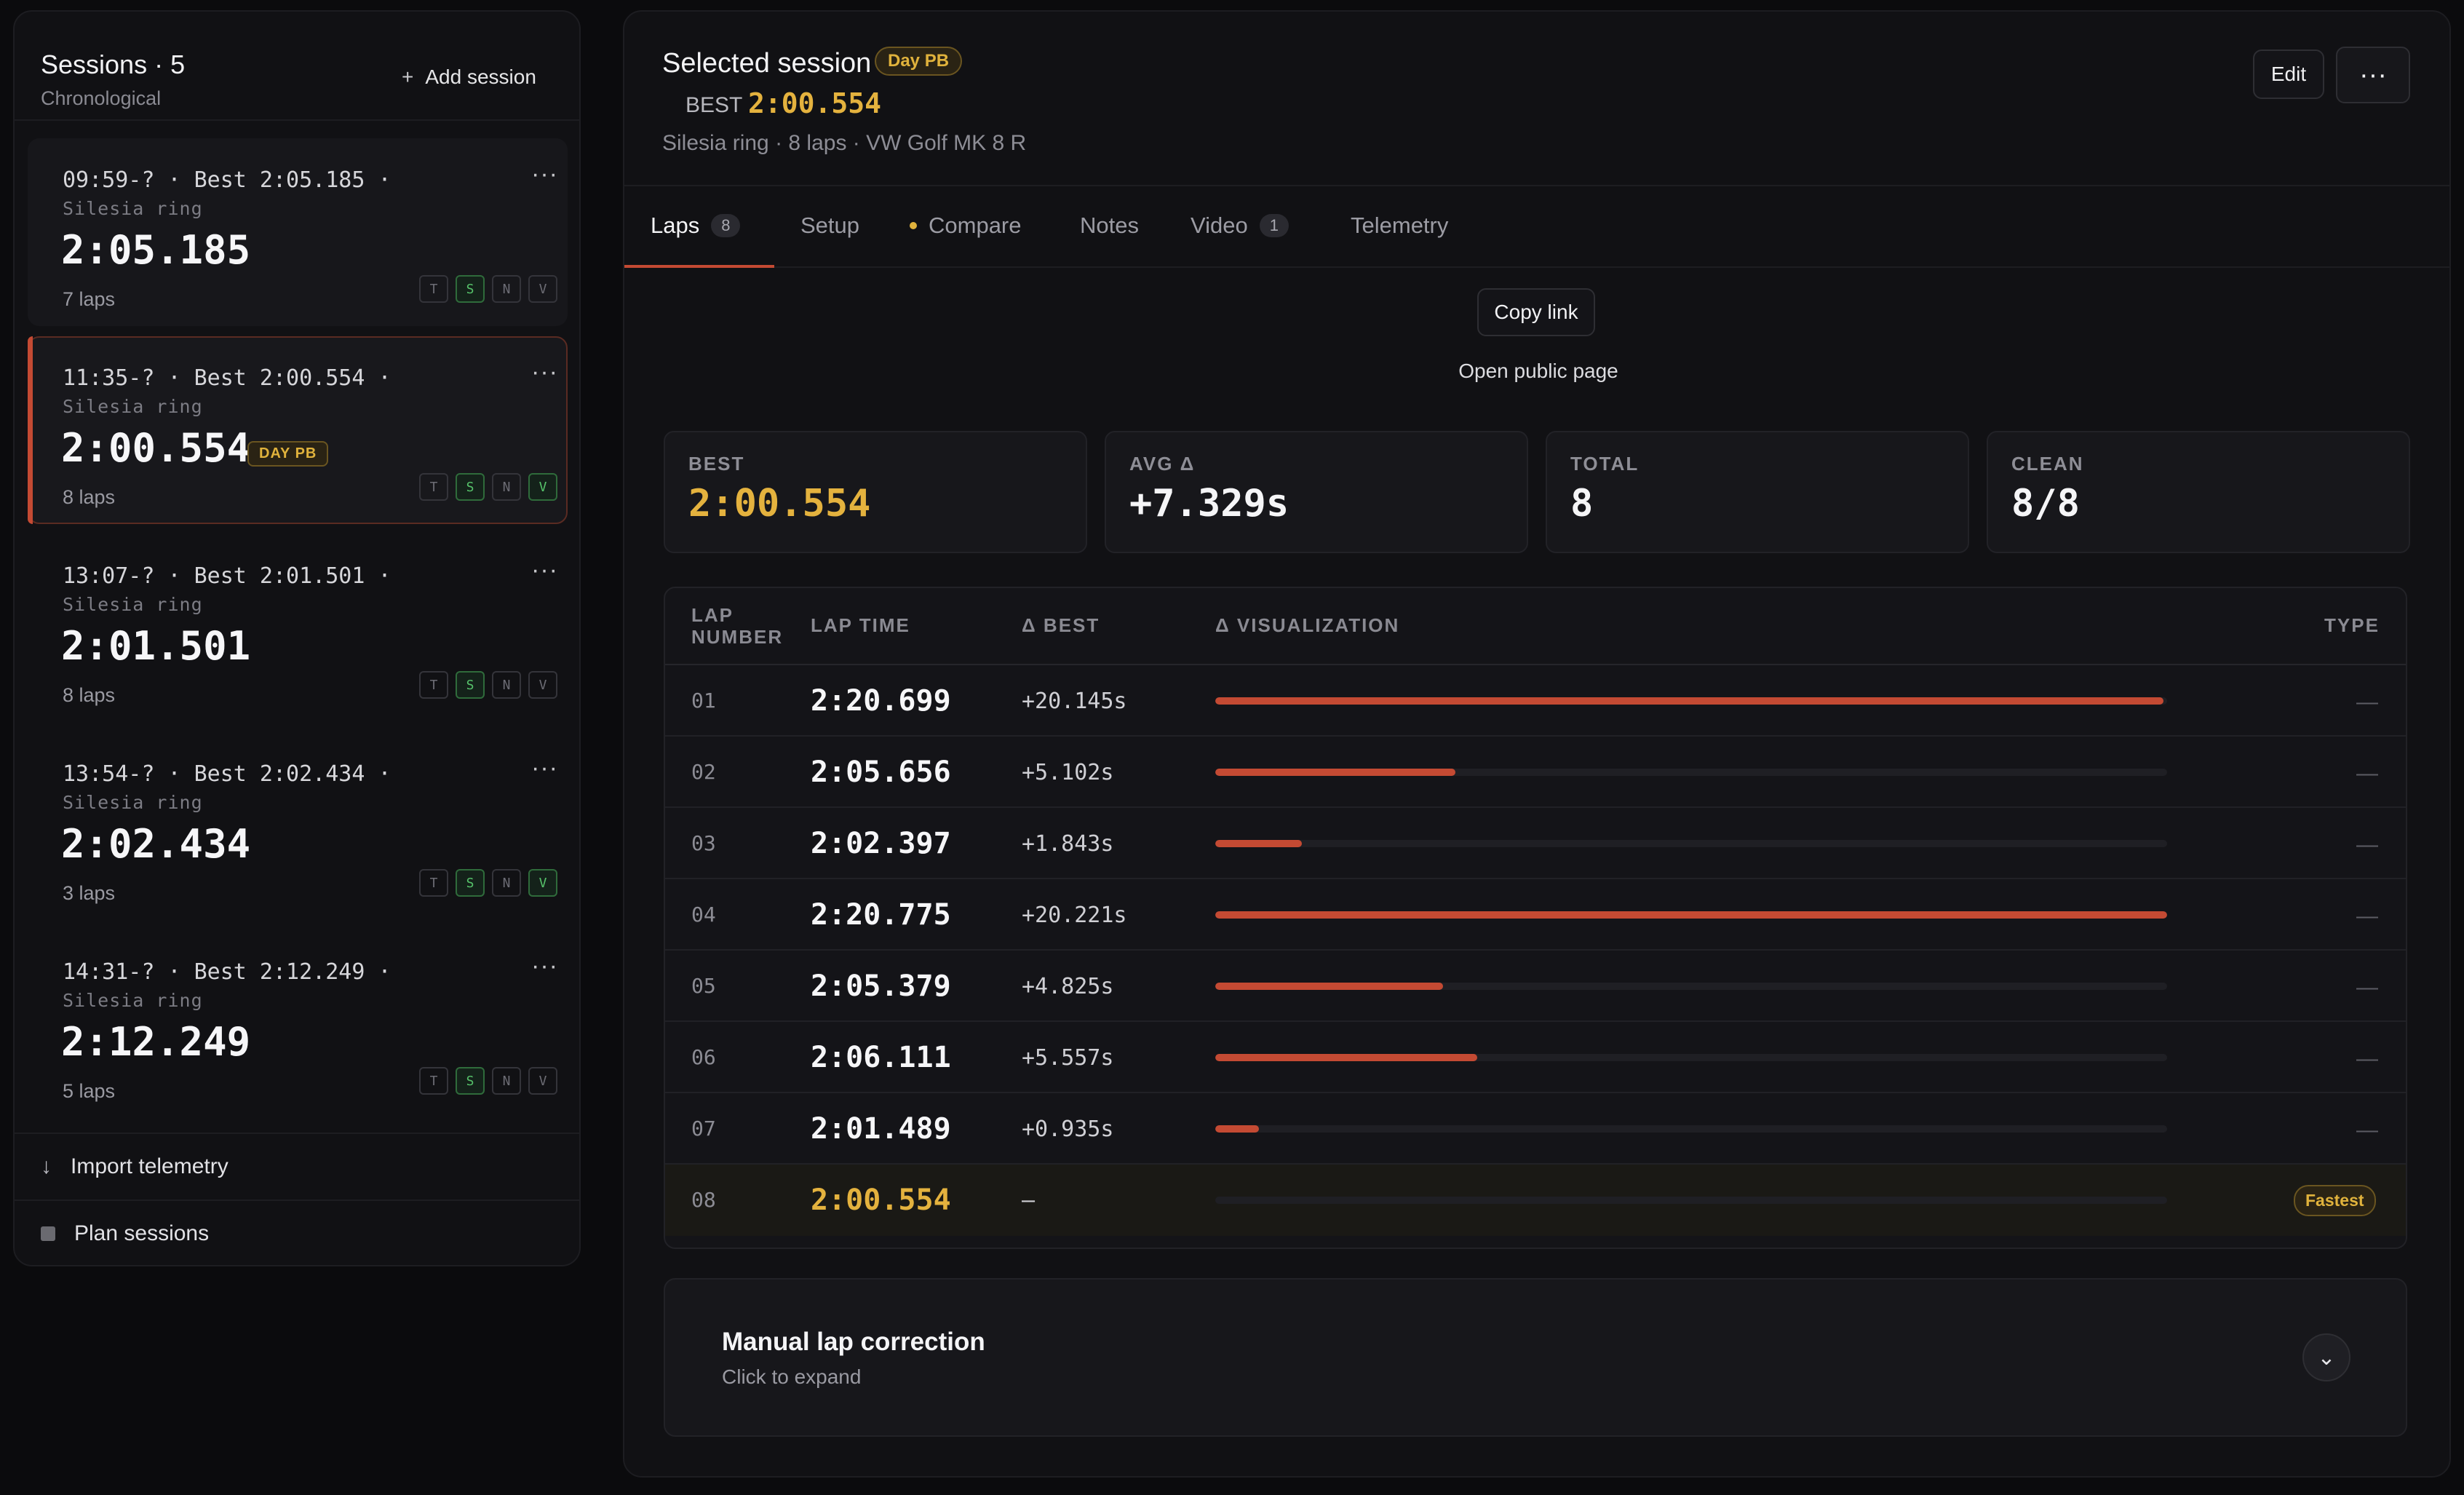  Describe the element at coordinates (469, 77) in the screenshot. I see `add-session-button: + Add session` at that location.